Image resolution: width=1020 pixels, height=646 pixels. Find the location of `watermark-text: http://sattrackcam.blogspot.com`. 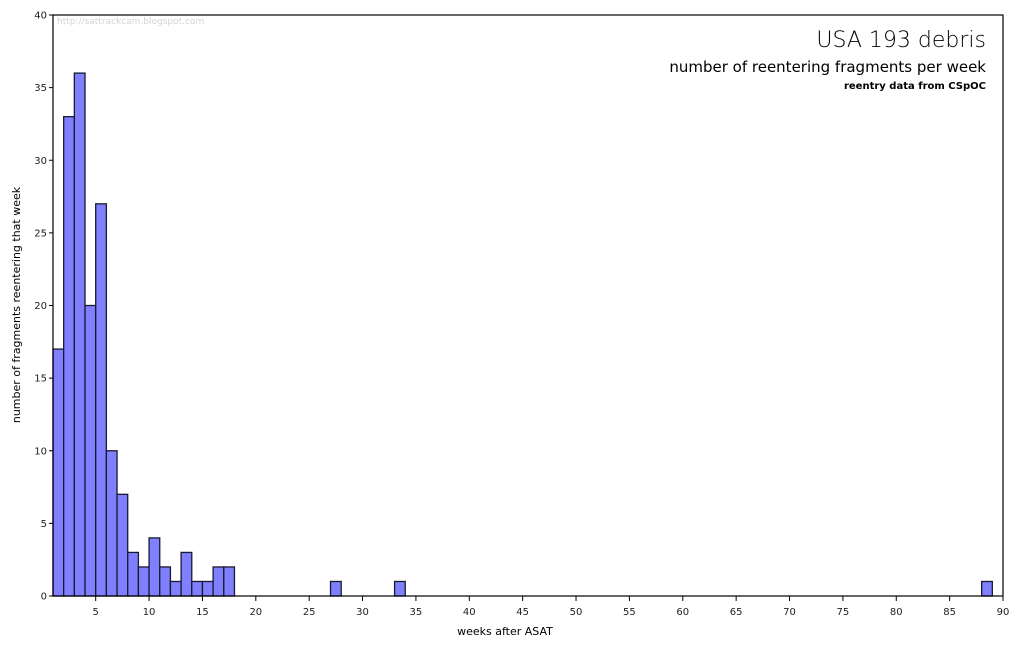

watermark-text: http://sattrackcam.blogspot.com is located at coordinates (131, 22).